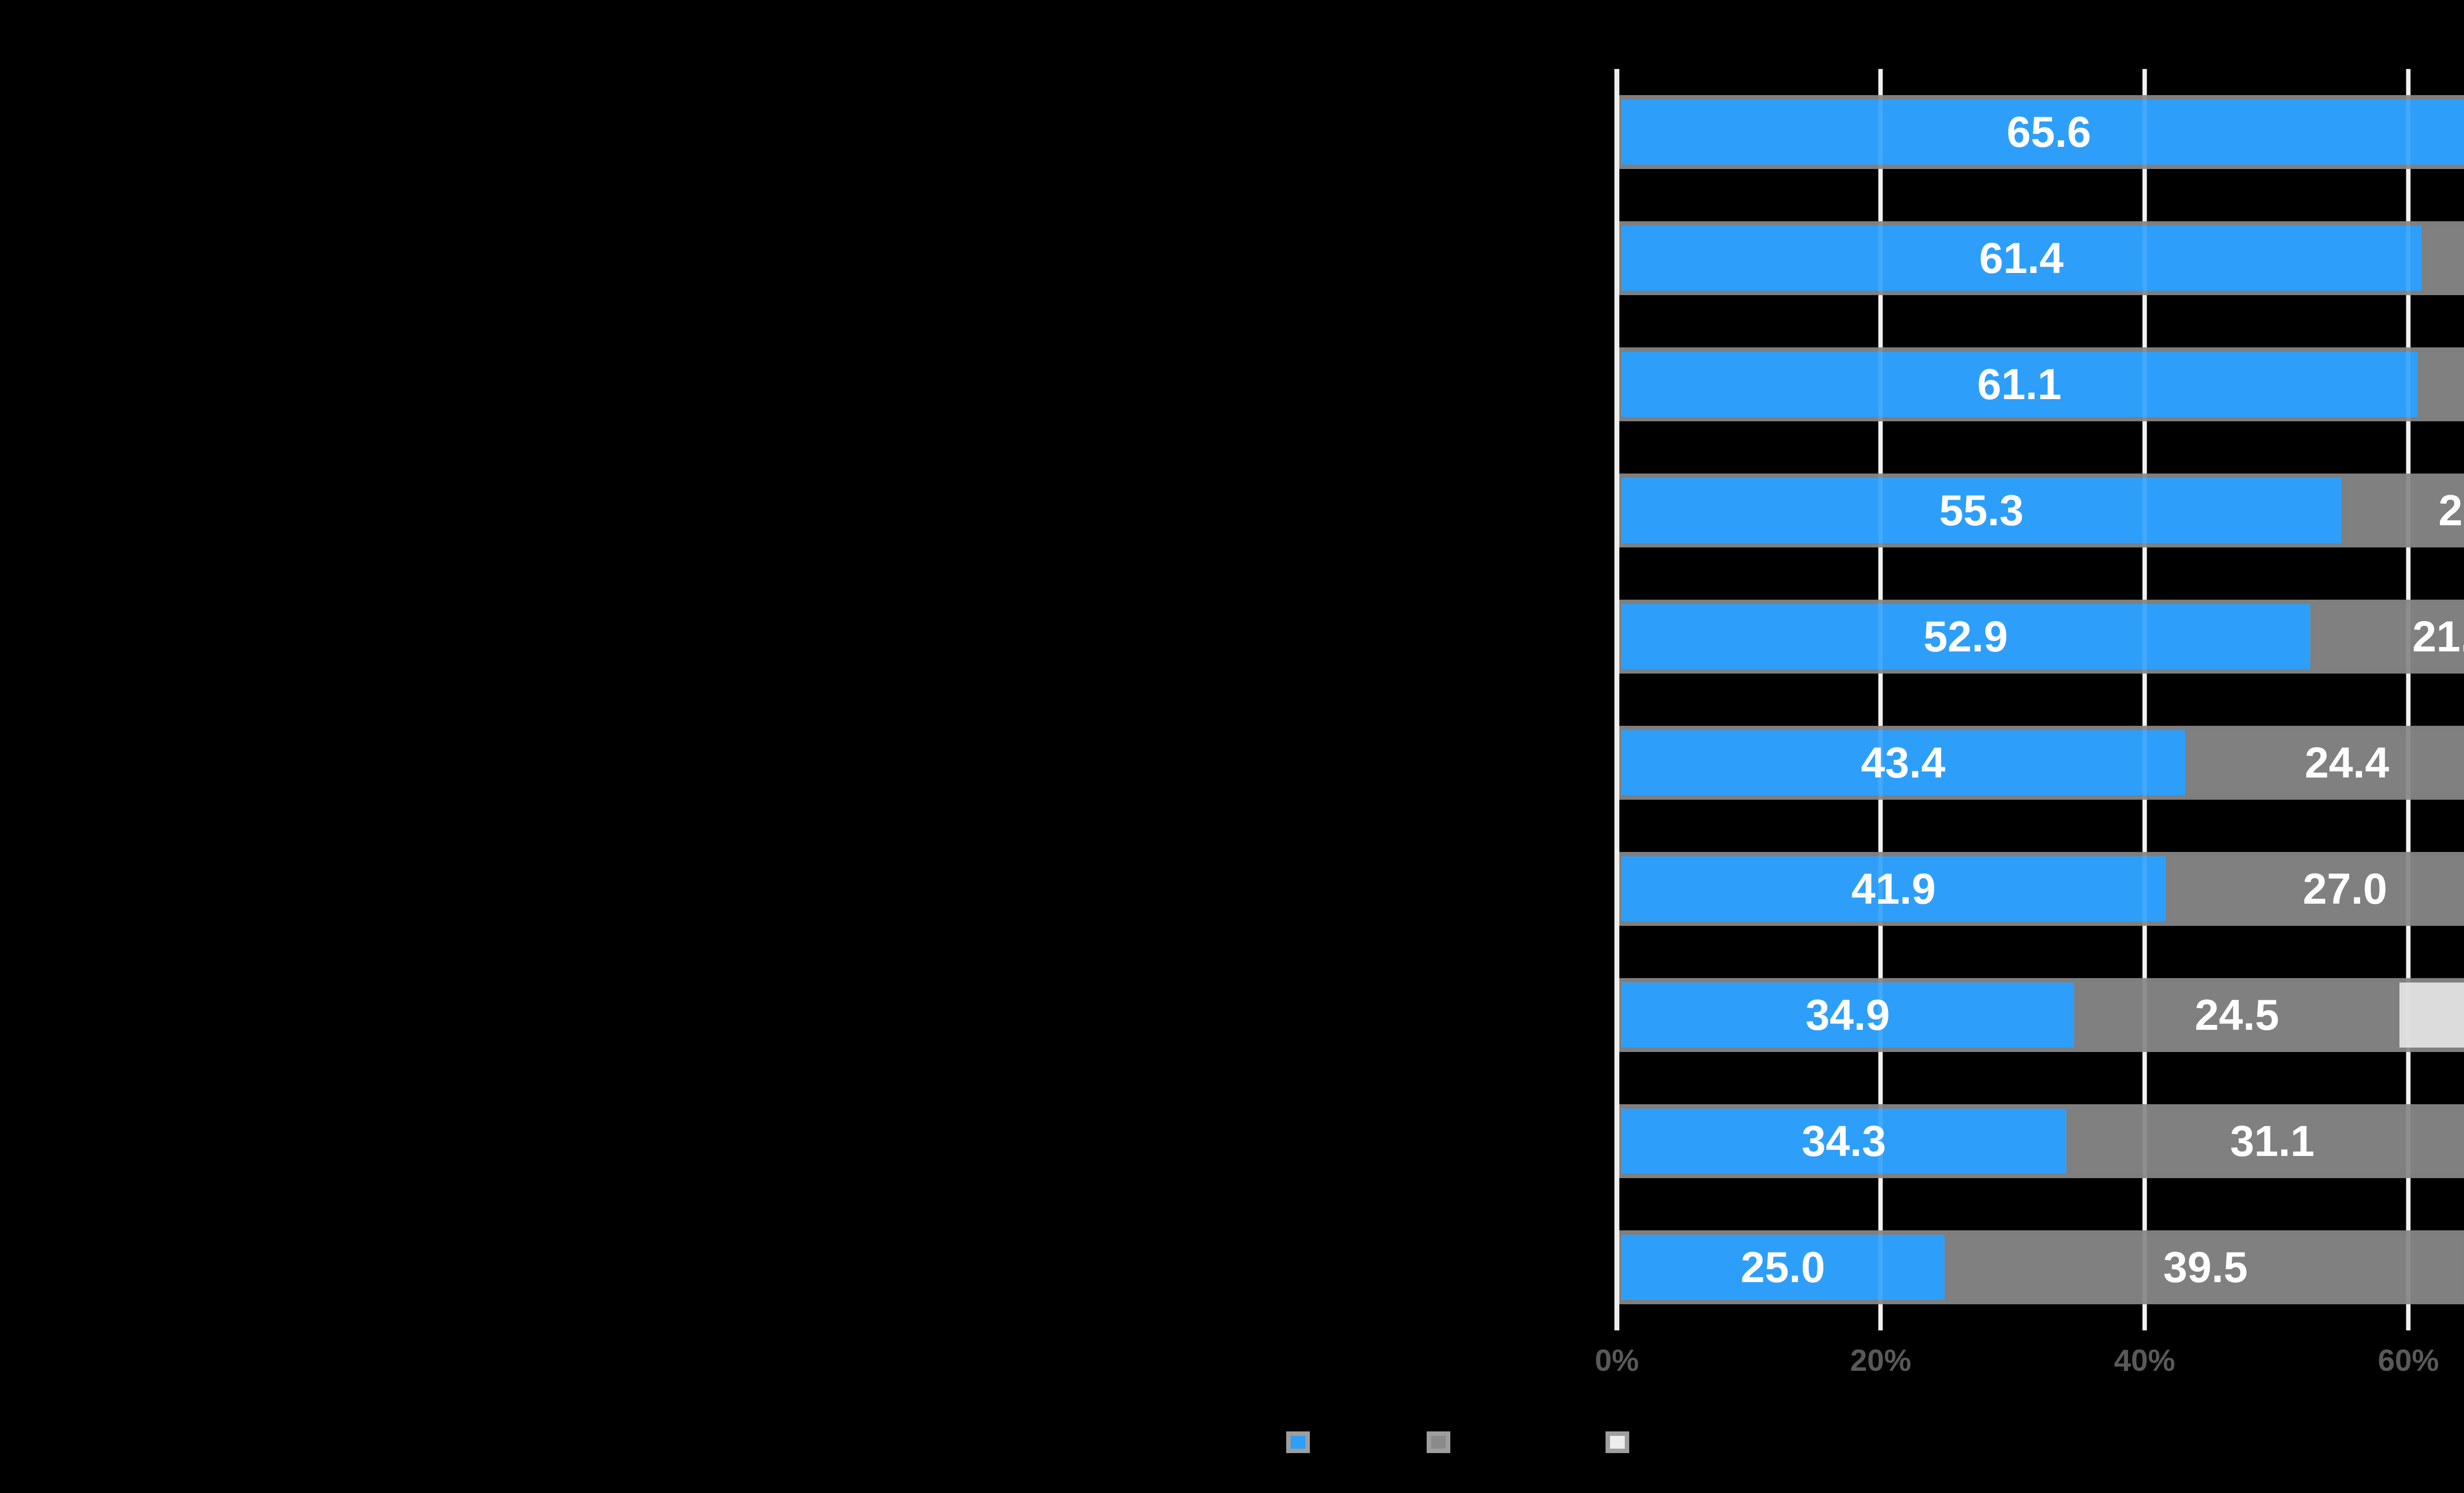 This screenshot has height=1493, width=2464. I want to click on stacked-bar: 61.412.925.7, so click(2040, 258).